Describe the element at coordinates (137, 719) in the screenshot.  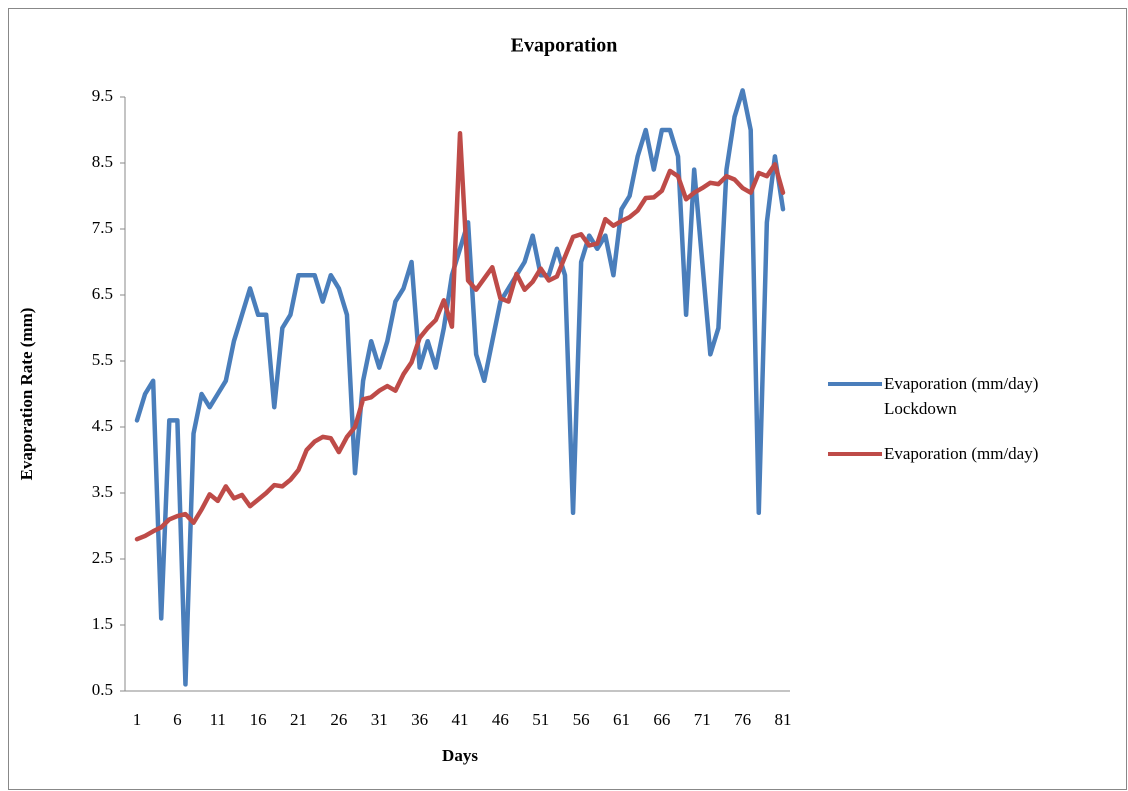
I see `x-tick-label: 1` at that location.